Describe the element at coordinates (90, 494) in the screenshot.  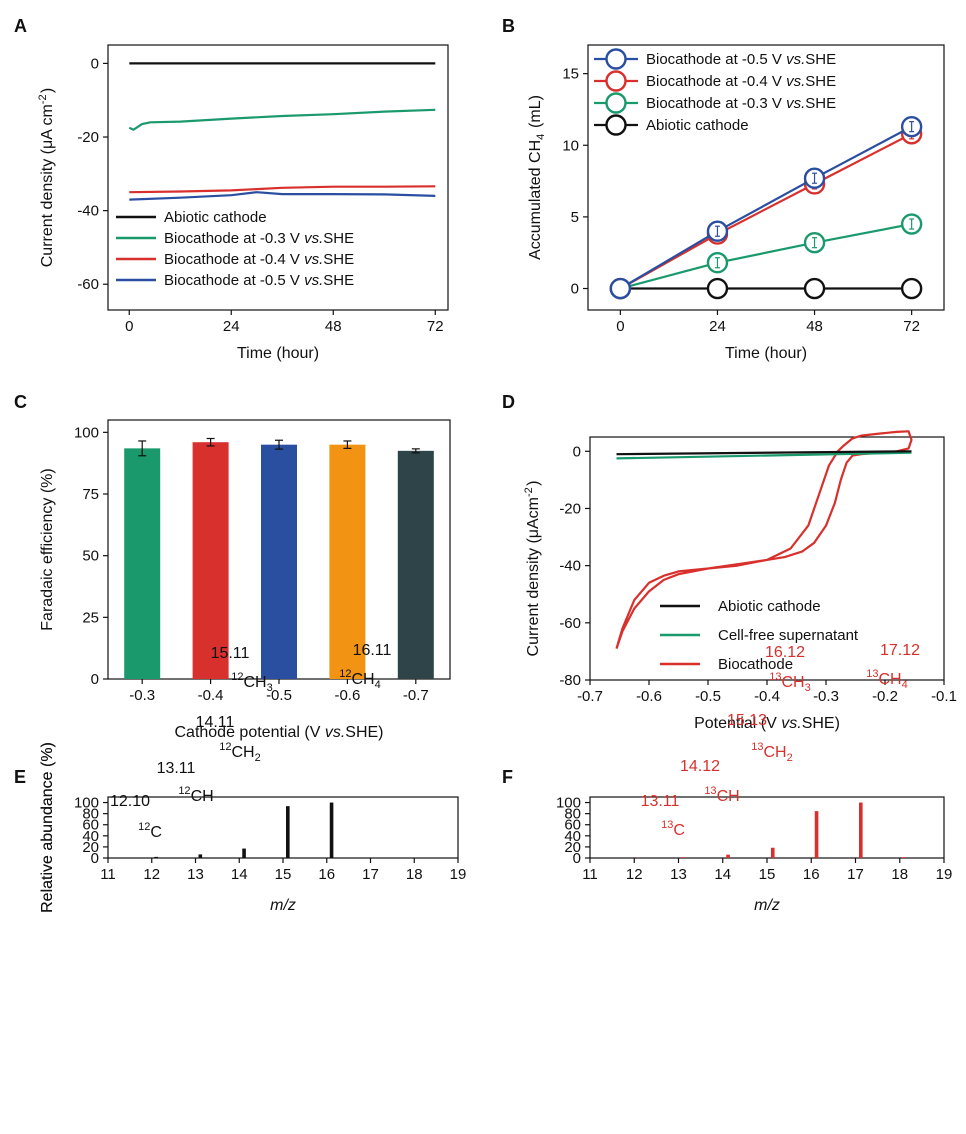
I see `y-tick-label: 75` at that location.